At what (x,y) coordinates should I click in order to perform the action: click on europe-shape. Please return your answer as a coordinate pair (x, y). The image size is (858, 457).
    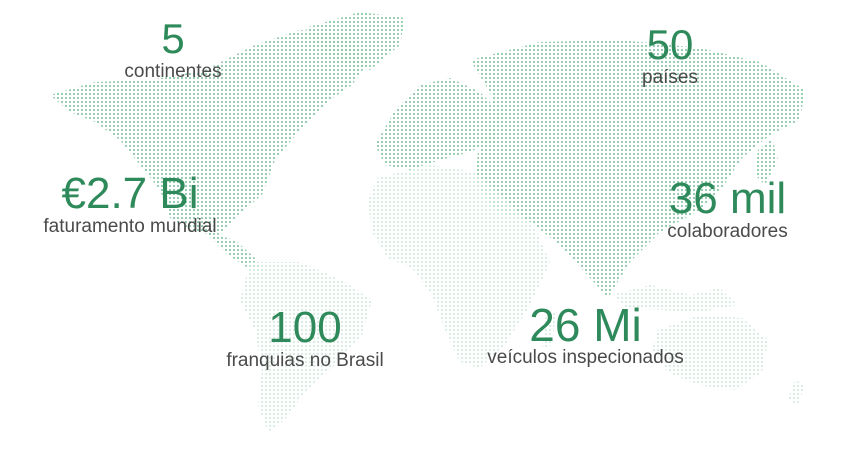
    Looking at the image, I should click on (437, 124).